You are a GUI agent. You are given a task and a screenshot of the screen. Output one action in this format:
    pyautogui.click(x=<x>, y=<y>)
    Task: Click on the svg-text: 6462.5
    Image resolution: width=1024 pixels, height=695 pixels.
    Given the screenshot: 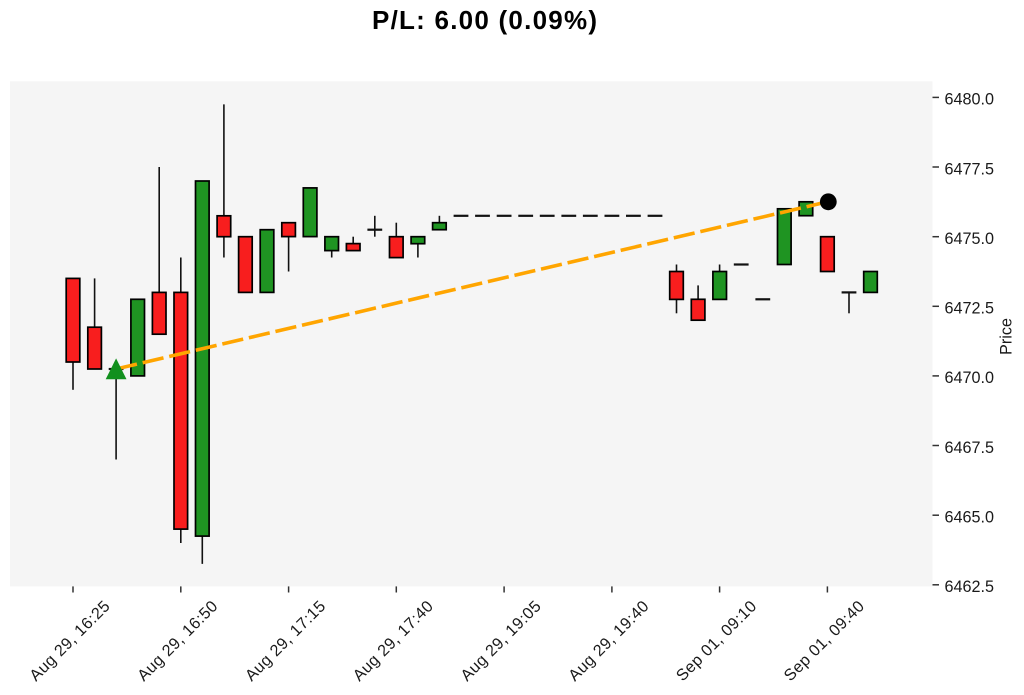 What is the action you would take?
    pyautogui.click(x=970, y=587)
    